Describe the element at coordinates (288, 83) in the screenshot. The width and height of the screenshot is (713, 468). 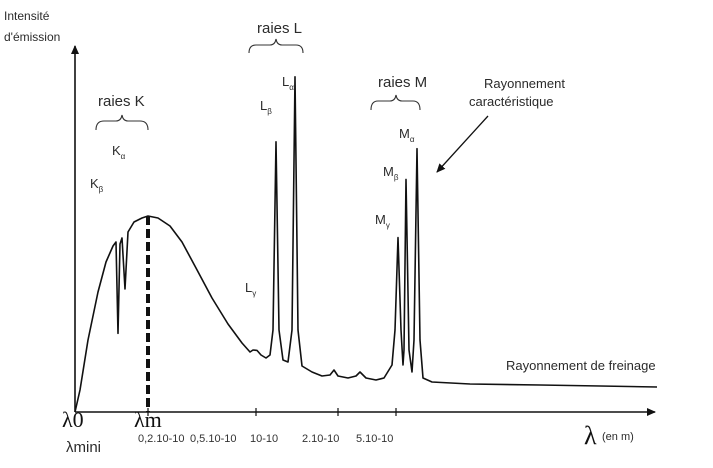
I see `peak-label-l-alpha: Lα` at that location.